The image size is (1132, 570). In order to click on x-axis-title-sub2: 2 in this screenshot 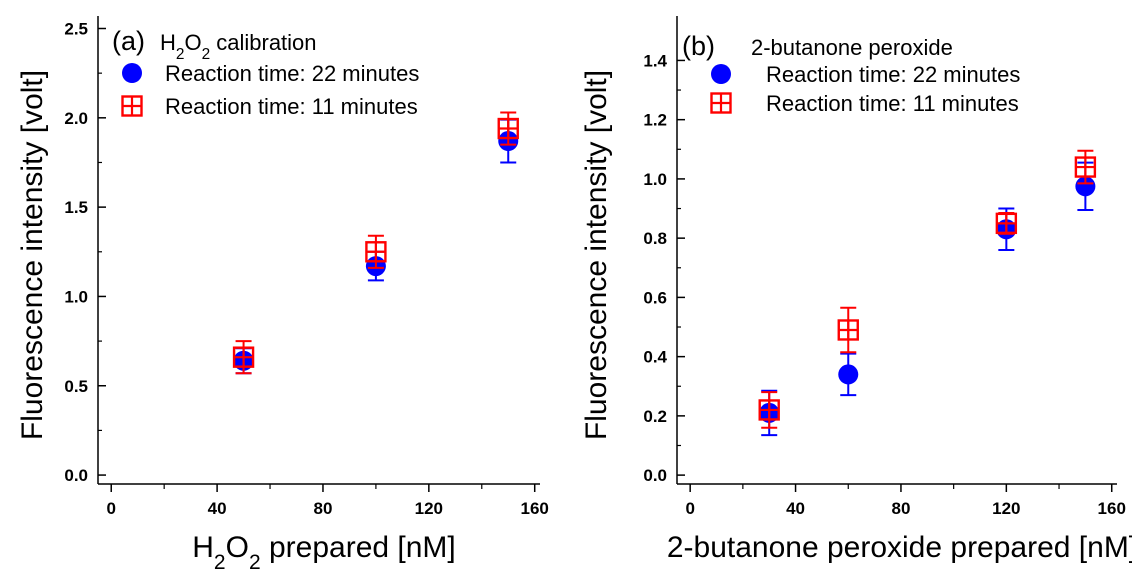, I will do `click(255, 560)`.